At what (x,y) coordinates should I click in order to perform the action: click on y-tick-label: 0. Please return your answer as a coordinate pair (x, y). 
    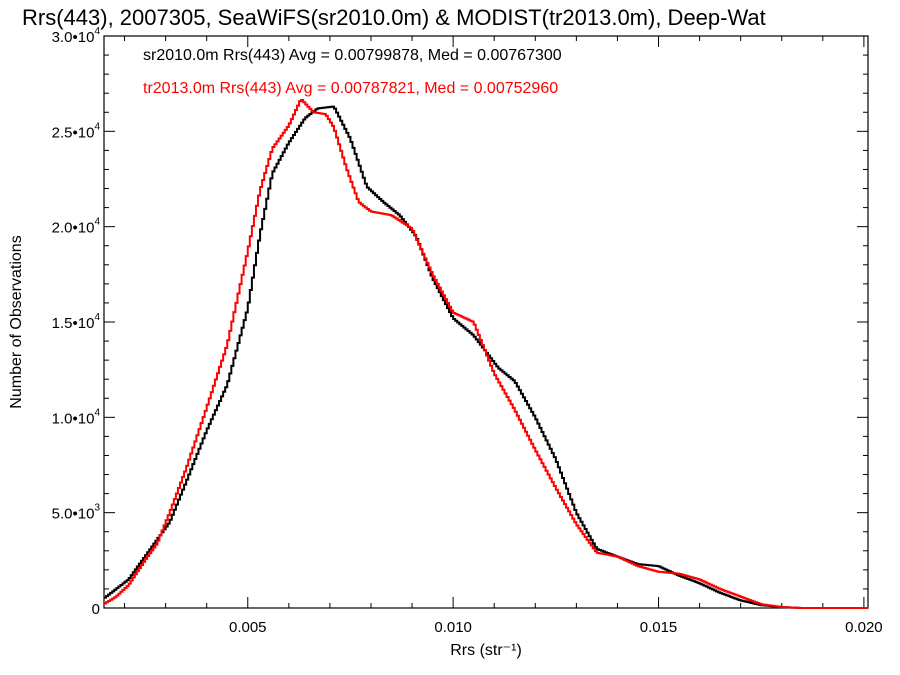
    Looking at the image, I should click on (96, 609).